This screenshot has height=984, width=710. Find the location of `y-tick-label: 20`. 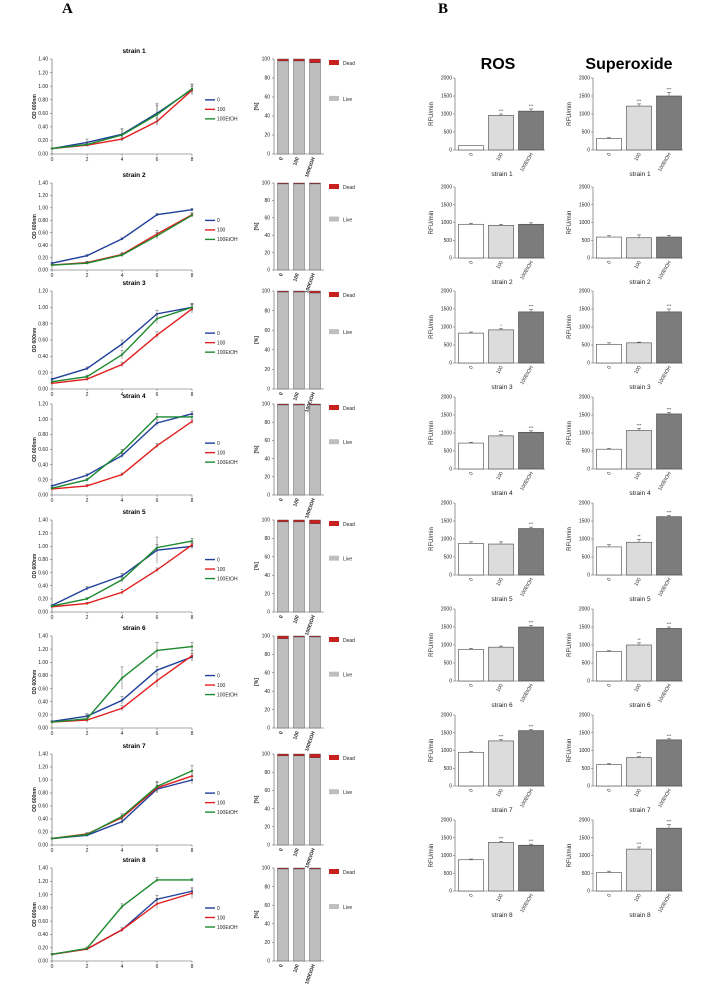

y-tick-label: 20 is located at coordinates (267, 943).